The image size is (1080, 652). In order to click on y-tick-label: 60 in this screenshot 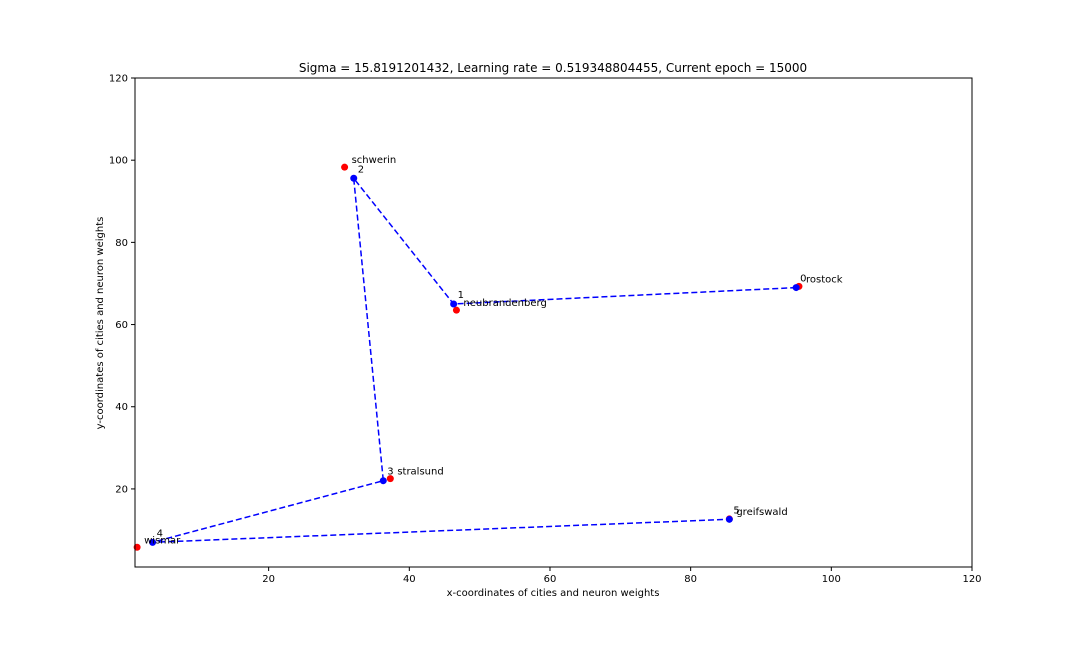, I will do `click(121, 325)`.